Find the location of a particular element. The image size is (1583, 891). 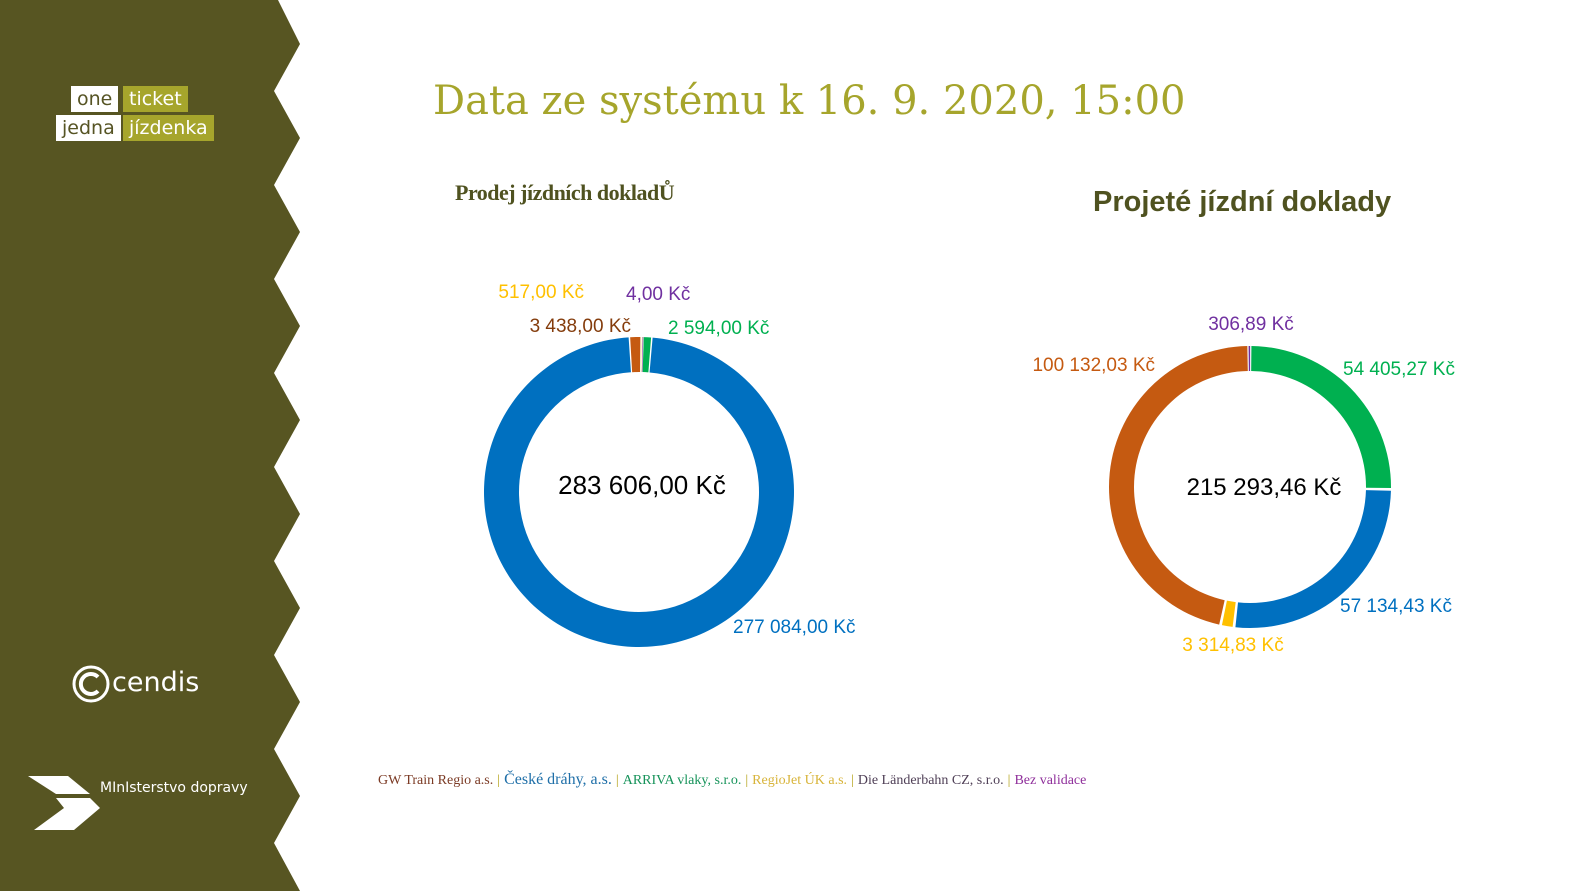

legend-item: Bez validace is located at coordinates (1050, 780).